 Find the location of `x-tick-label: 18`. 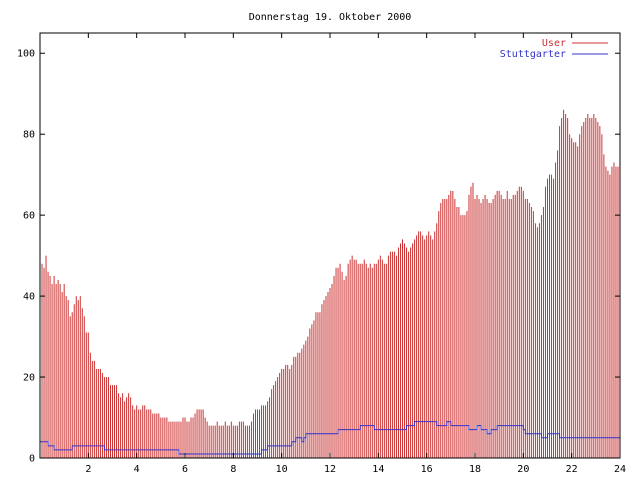

x-tick-label: 18 is located at coordinates (475, 469).